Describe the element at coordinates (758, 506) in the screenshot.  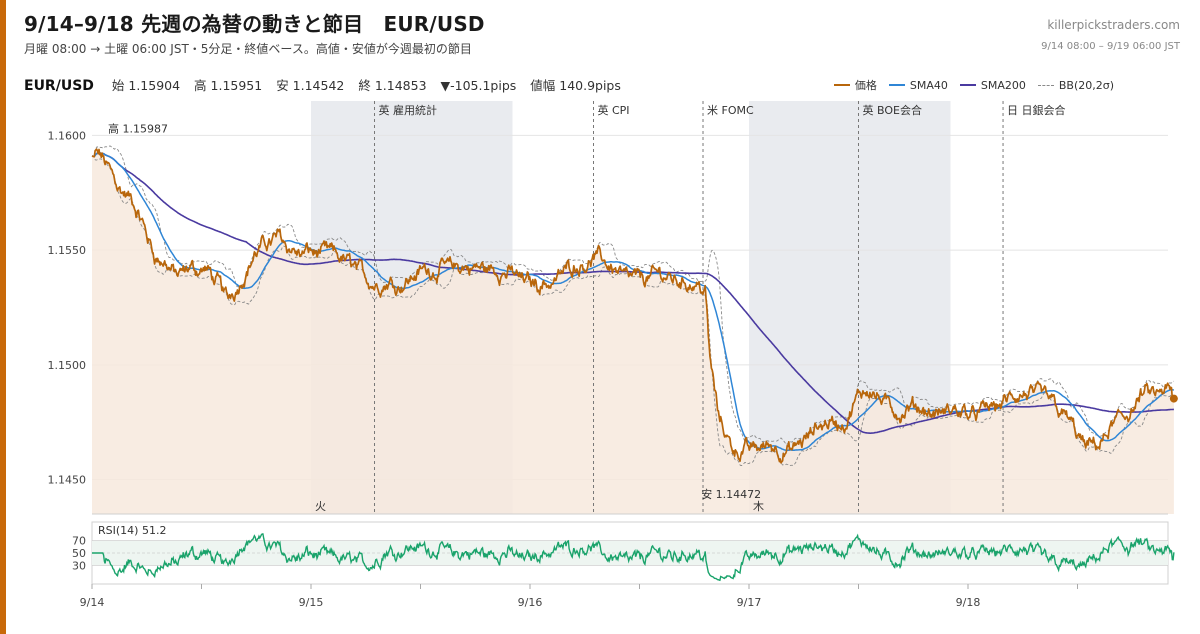
I see `weekday-mark: 木` at that location.